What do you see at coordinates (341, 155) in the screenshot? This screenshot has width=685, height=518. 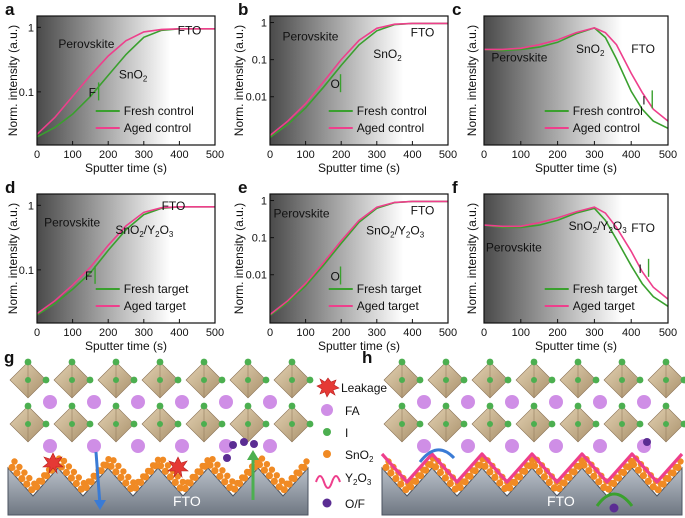 I see `x-tick-label: 200` at bounding box center [341, 155].